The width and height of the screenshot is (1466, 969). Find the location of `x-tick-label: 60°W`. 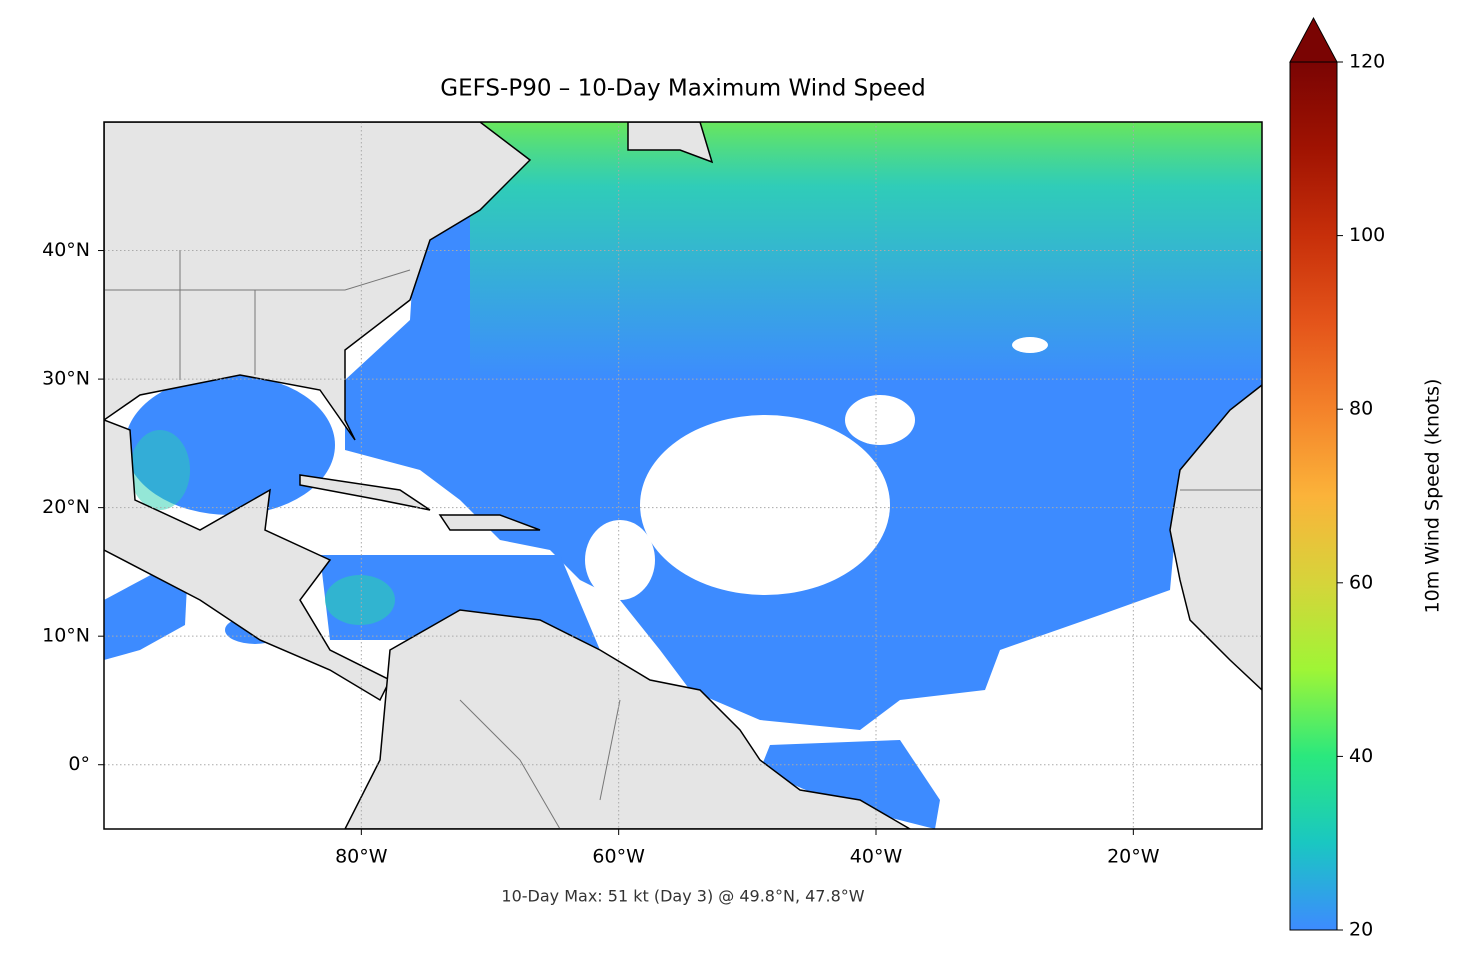

x-tick-label: 60°W is located at coordinates (618, 857).